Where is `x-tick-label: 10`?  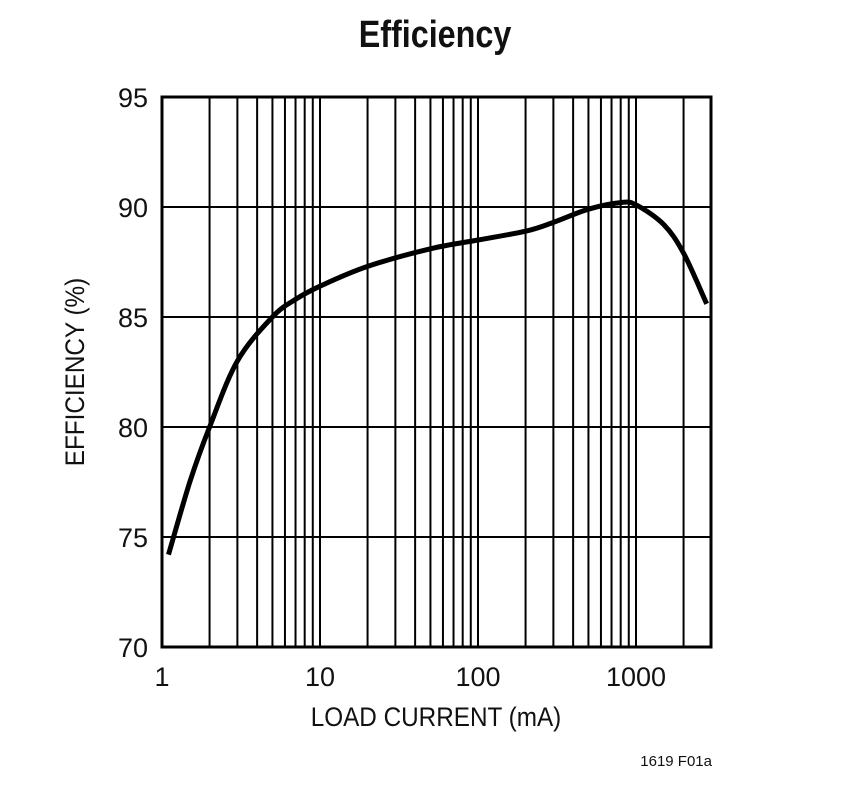
x-tick-label: 10 is located at coordinates (320, 677).